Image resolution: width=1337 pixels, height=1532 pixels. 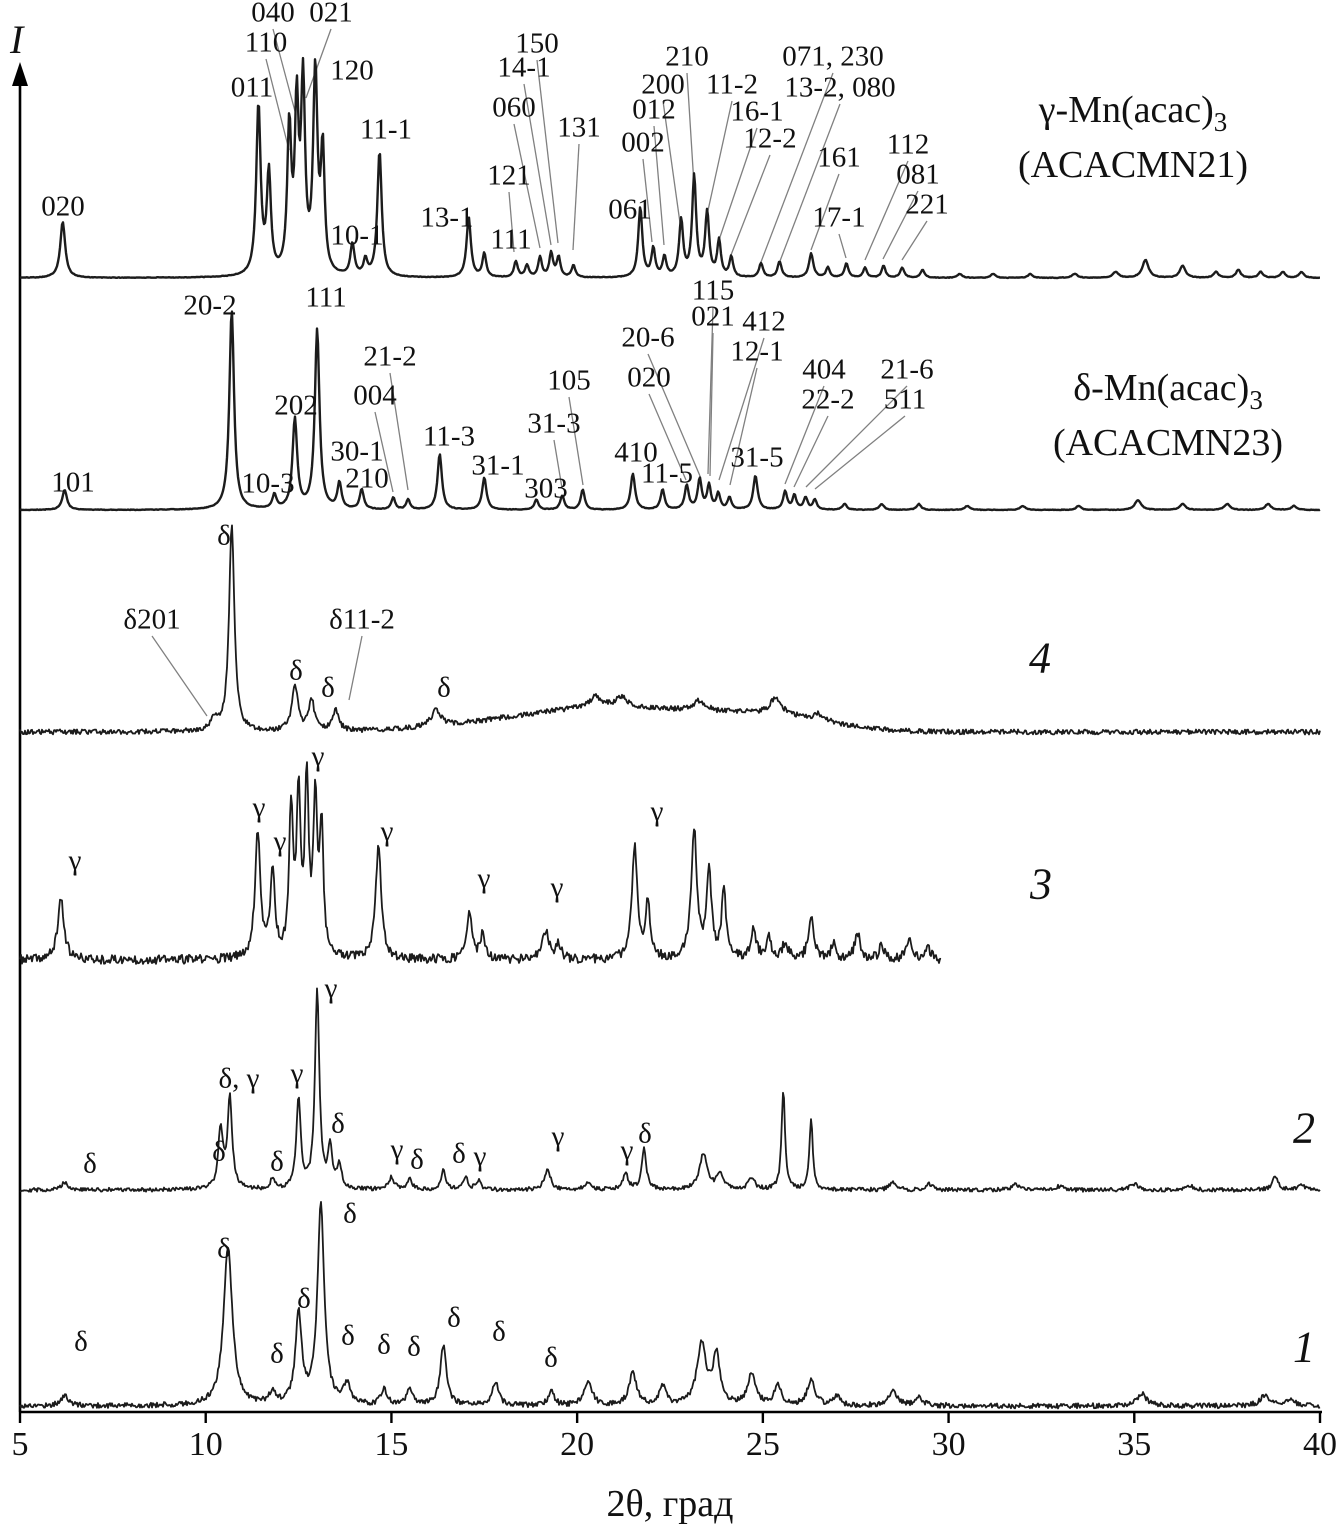 I want to click on trace-gamma_calc, so click(x=670, y=168).